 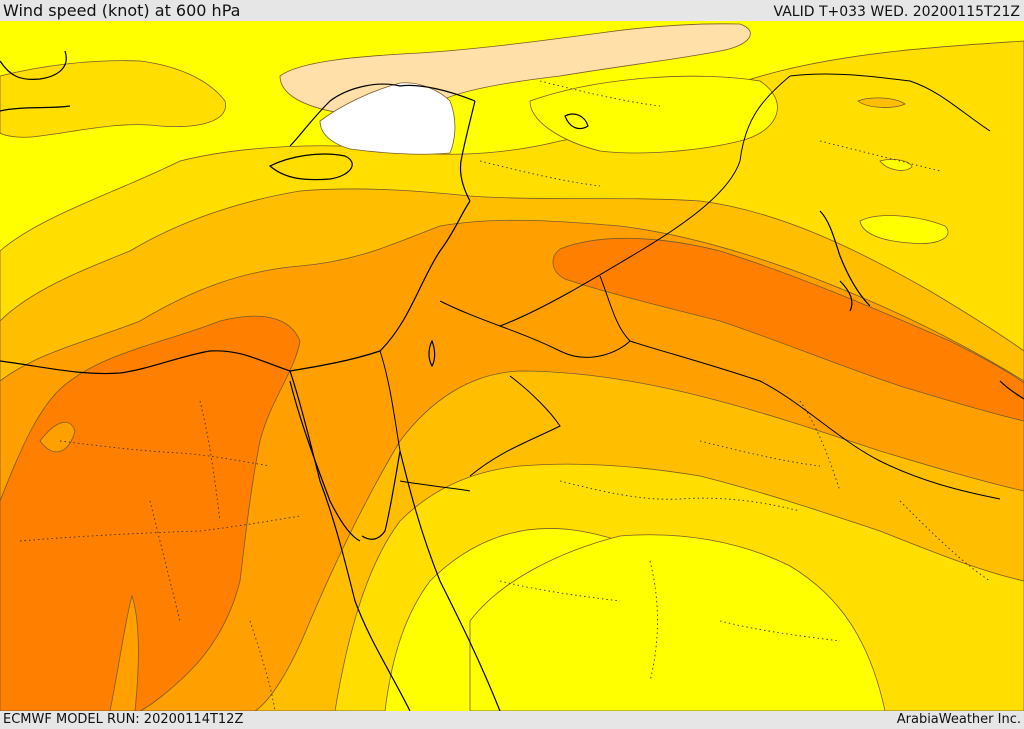 What do you see at coordinates (904, 229) in the screenshot?
I see `band-yellow-patch-east` at bounding box center [904, 229].